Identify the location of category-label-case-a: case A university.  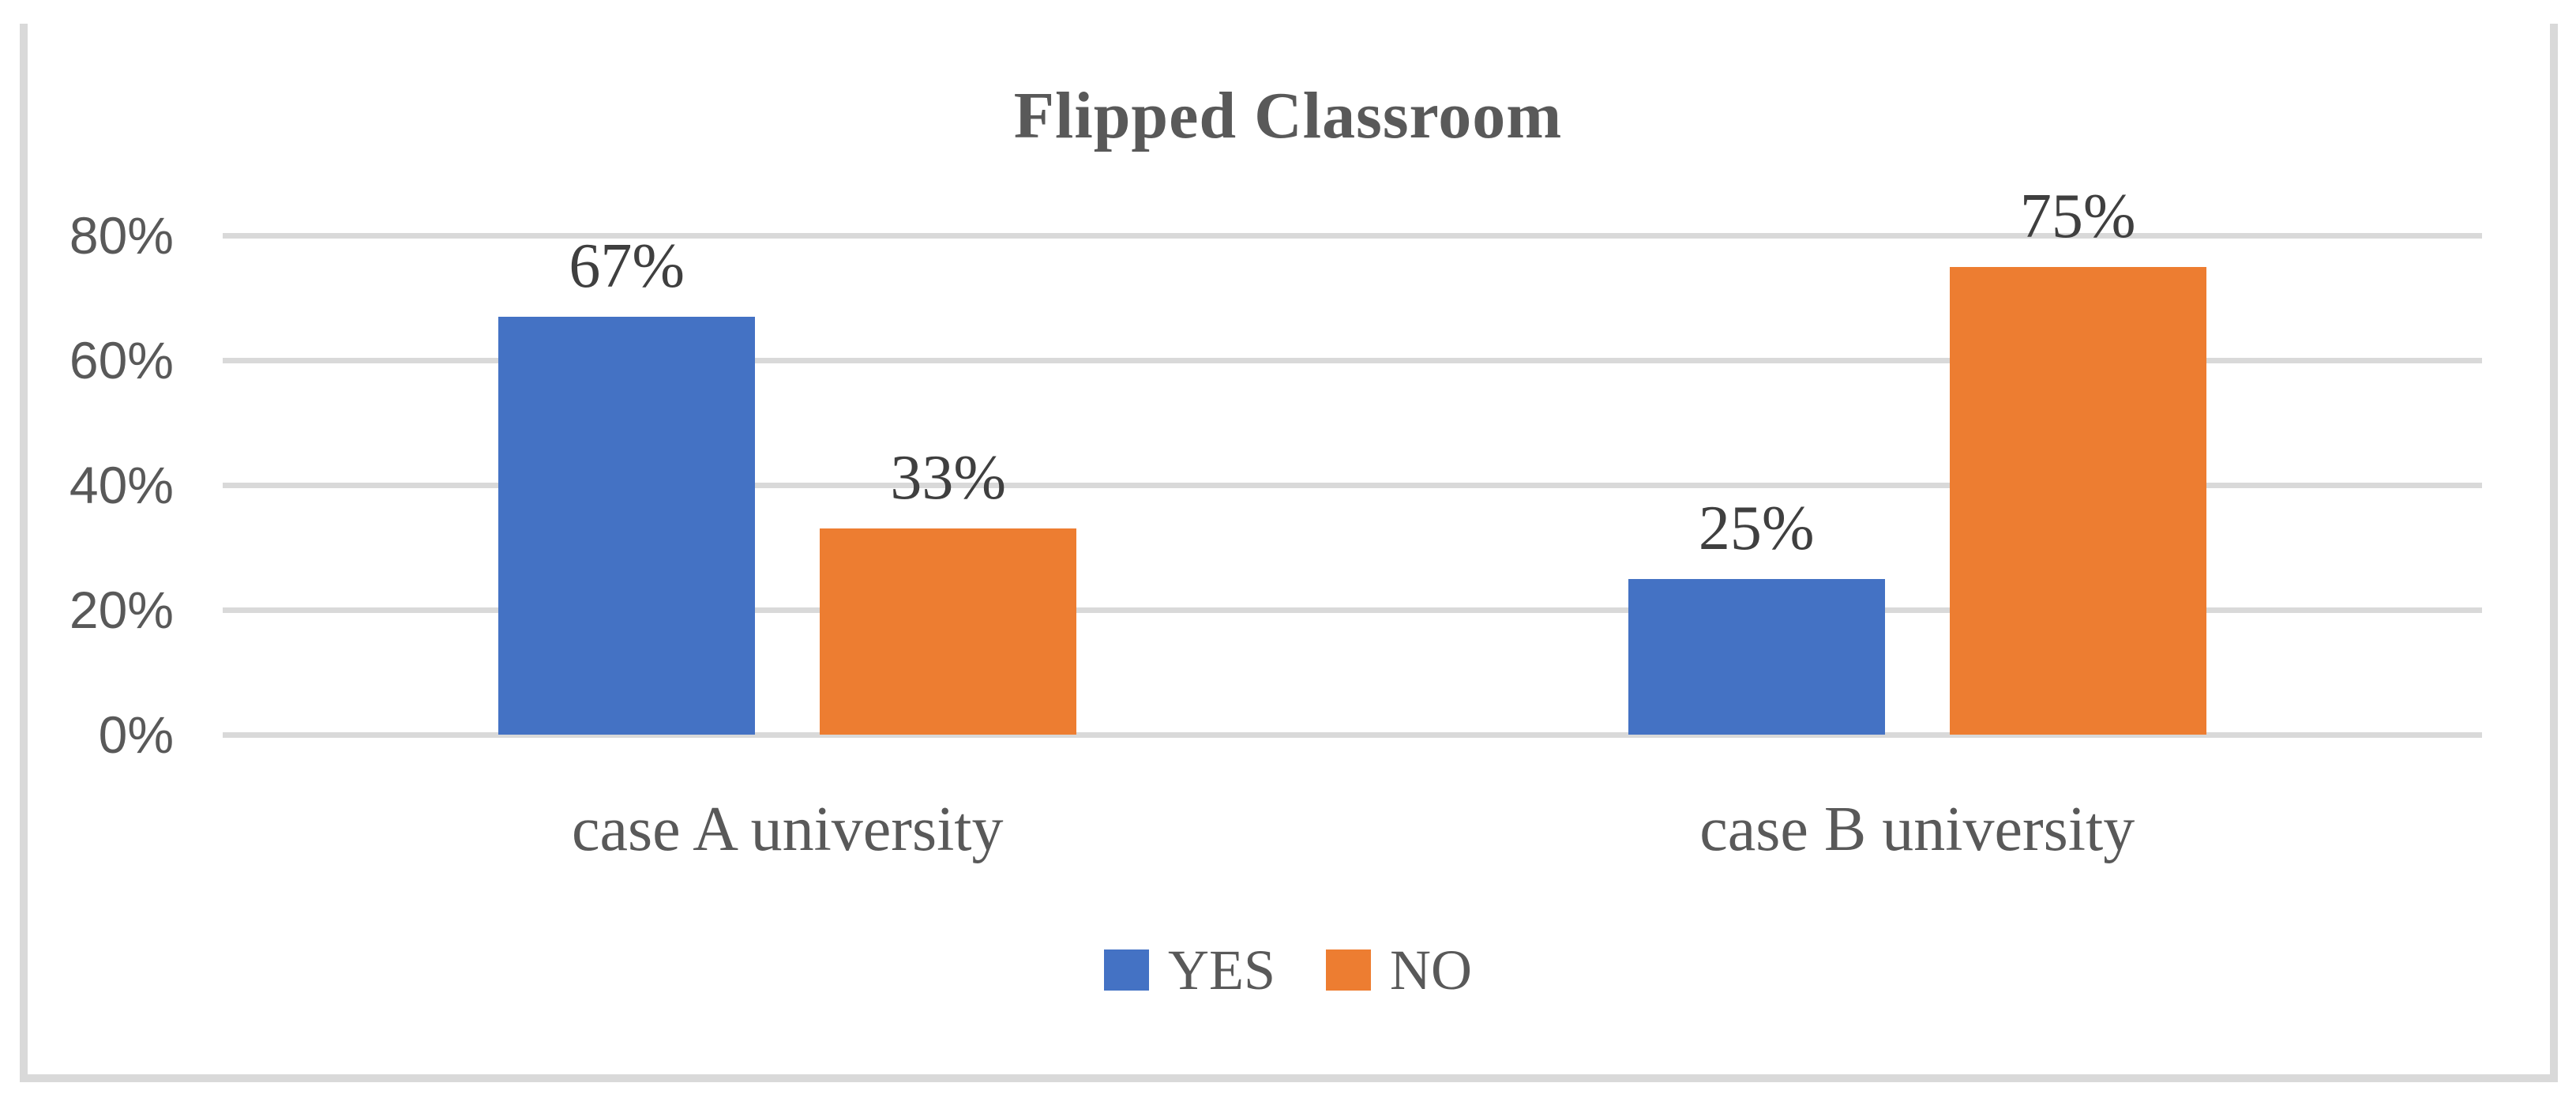
(787, 829).